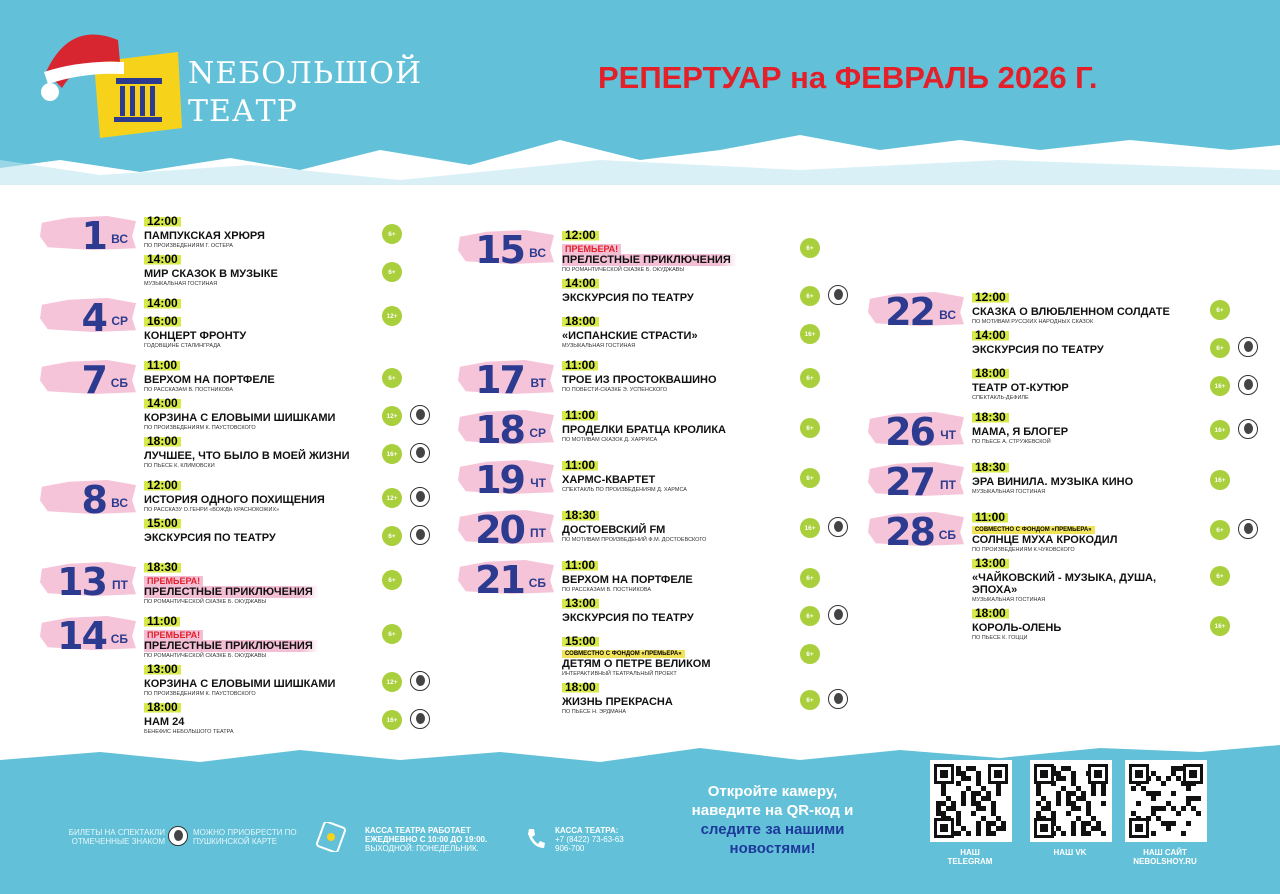 This screenshot has width=1280, height=894. Describe the element at coordinates (162, 485) in the screenshot. I see `event-time: 12:00` at that location.